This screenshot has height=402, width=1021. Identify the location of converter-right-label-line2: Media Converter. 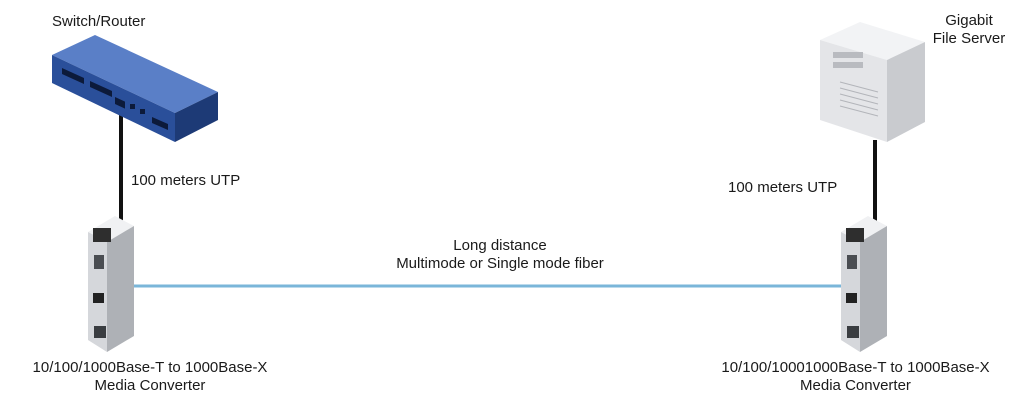
(855, 385).